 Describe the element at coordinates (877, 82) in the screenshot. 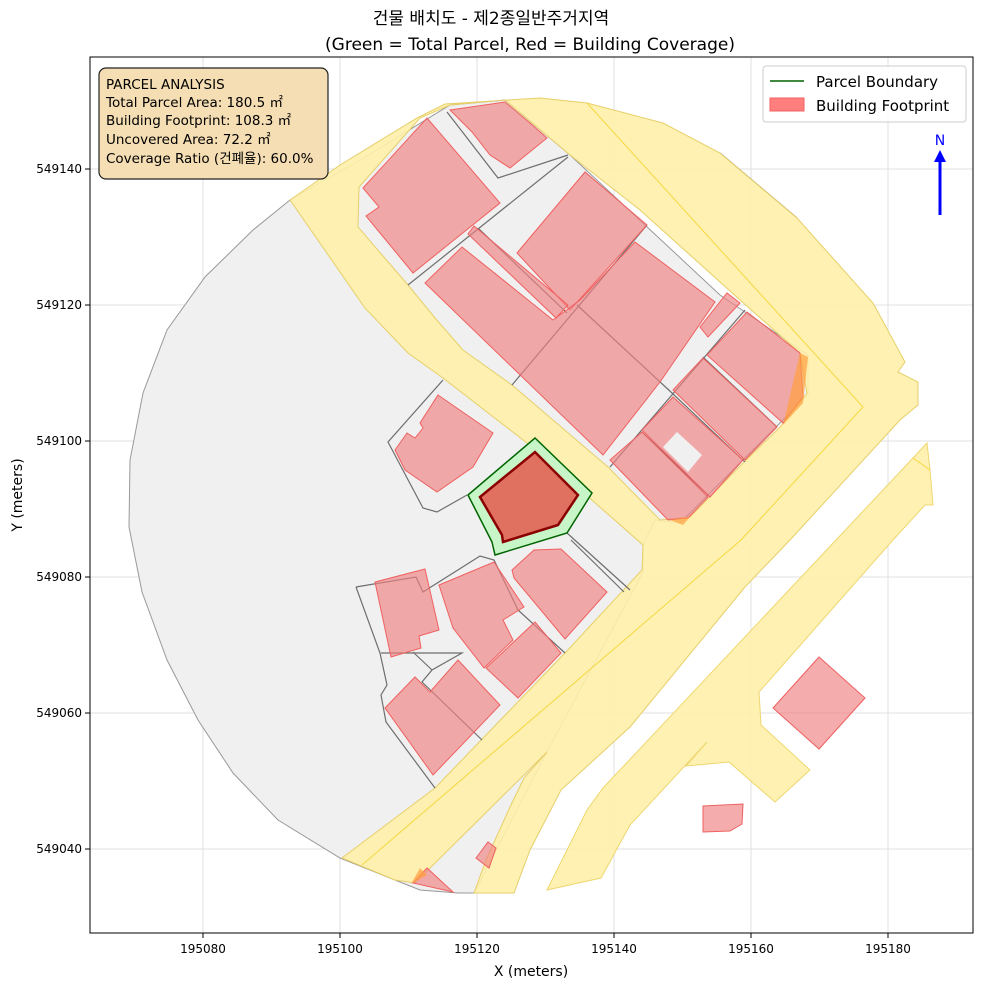

I see `legend-parcel-boundary-label: Parcel Boundary` at that location.